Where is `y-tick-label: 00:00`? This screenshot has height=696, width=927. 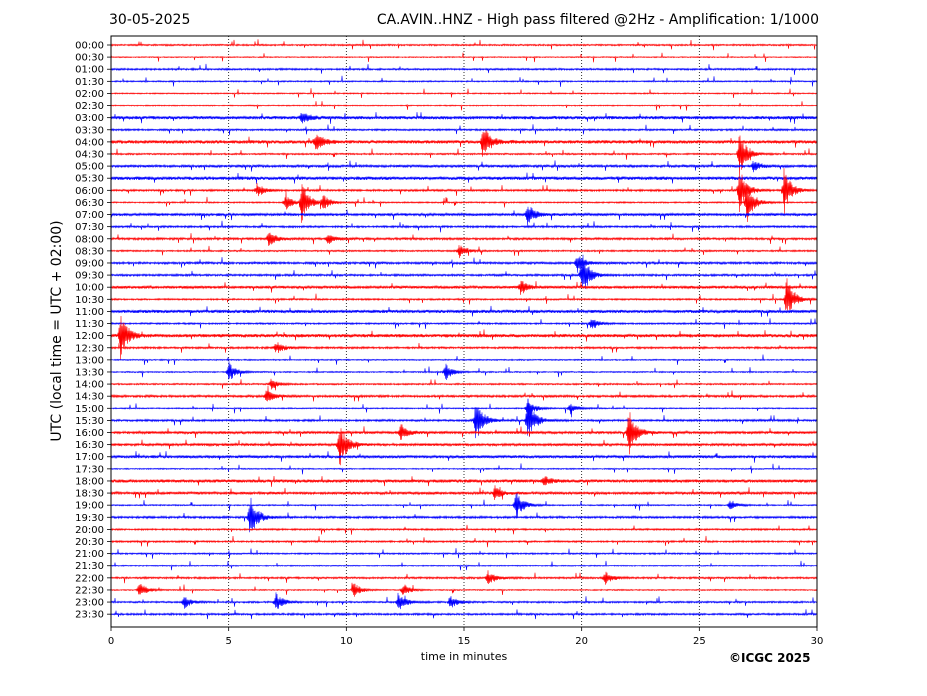 y-tick-label: 00:00 is located at coordinates (89, 46).